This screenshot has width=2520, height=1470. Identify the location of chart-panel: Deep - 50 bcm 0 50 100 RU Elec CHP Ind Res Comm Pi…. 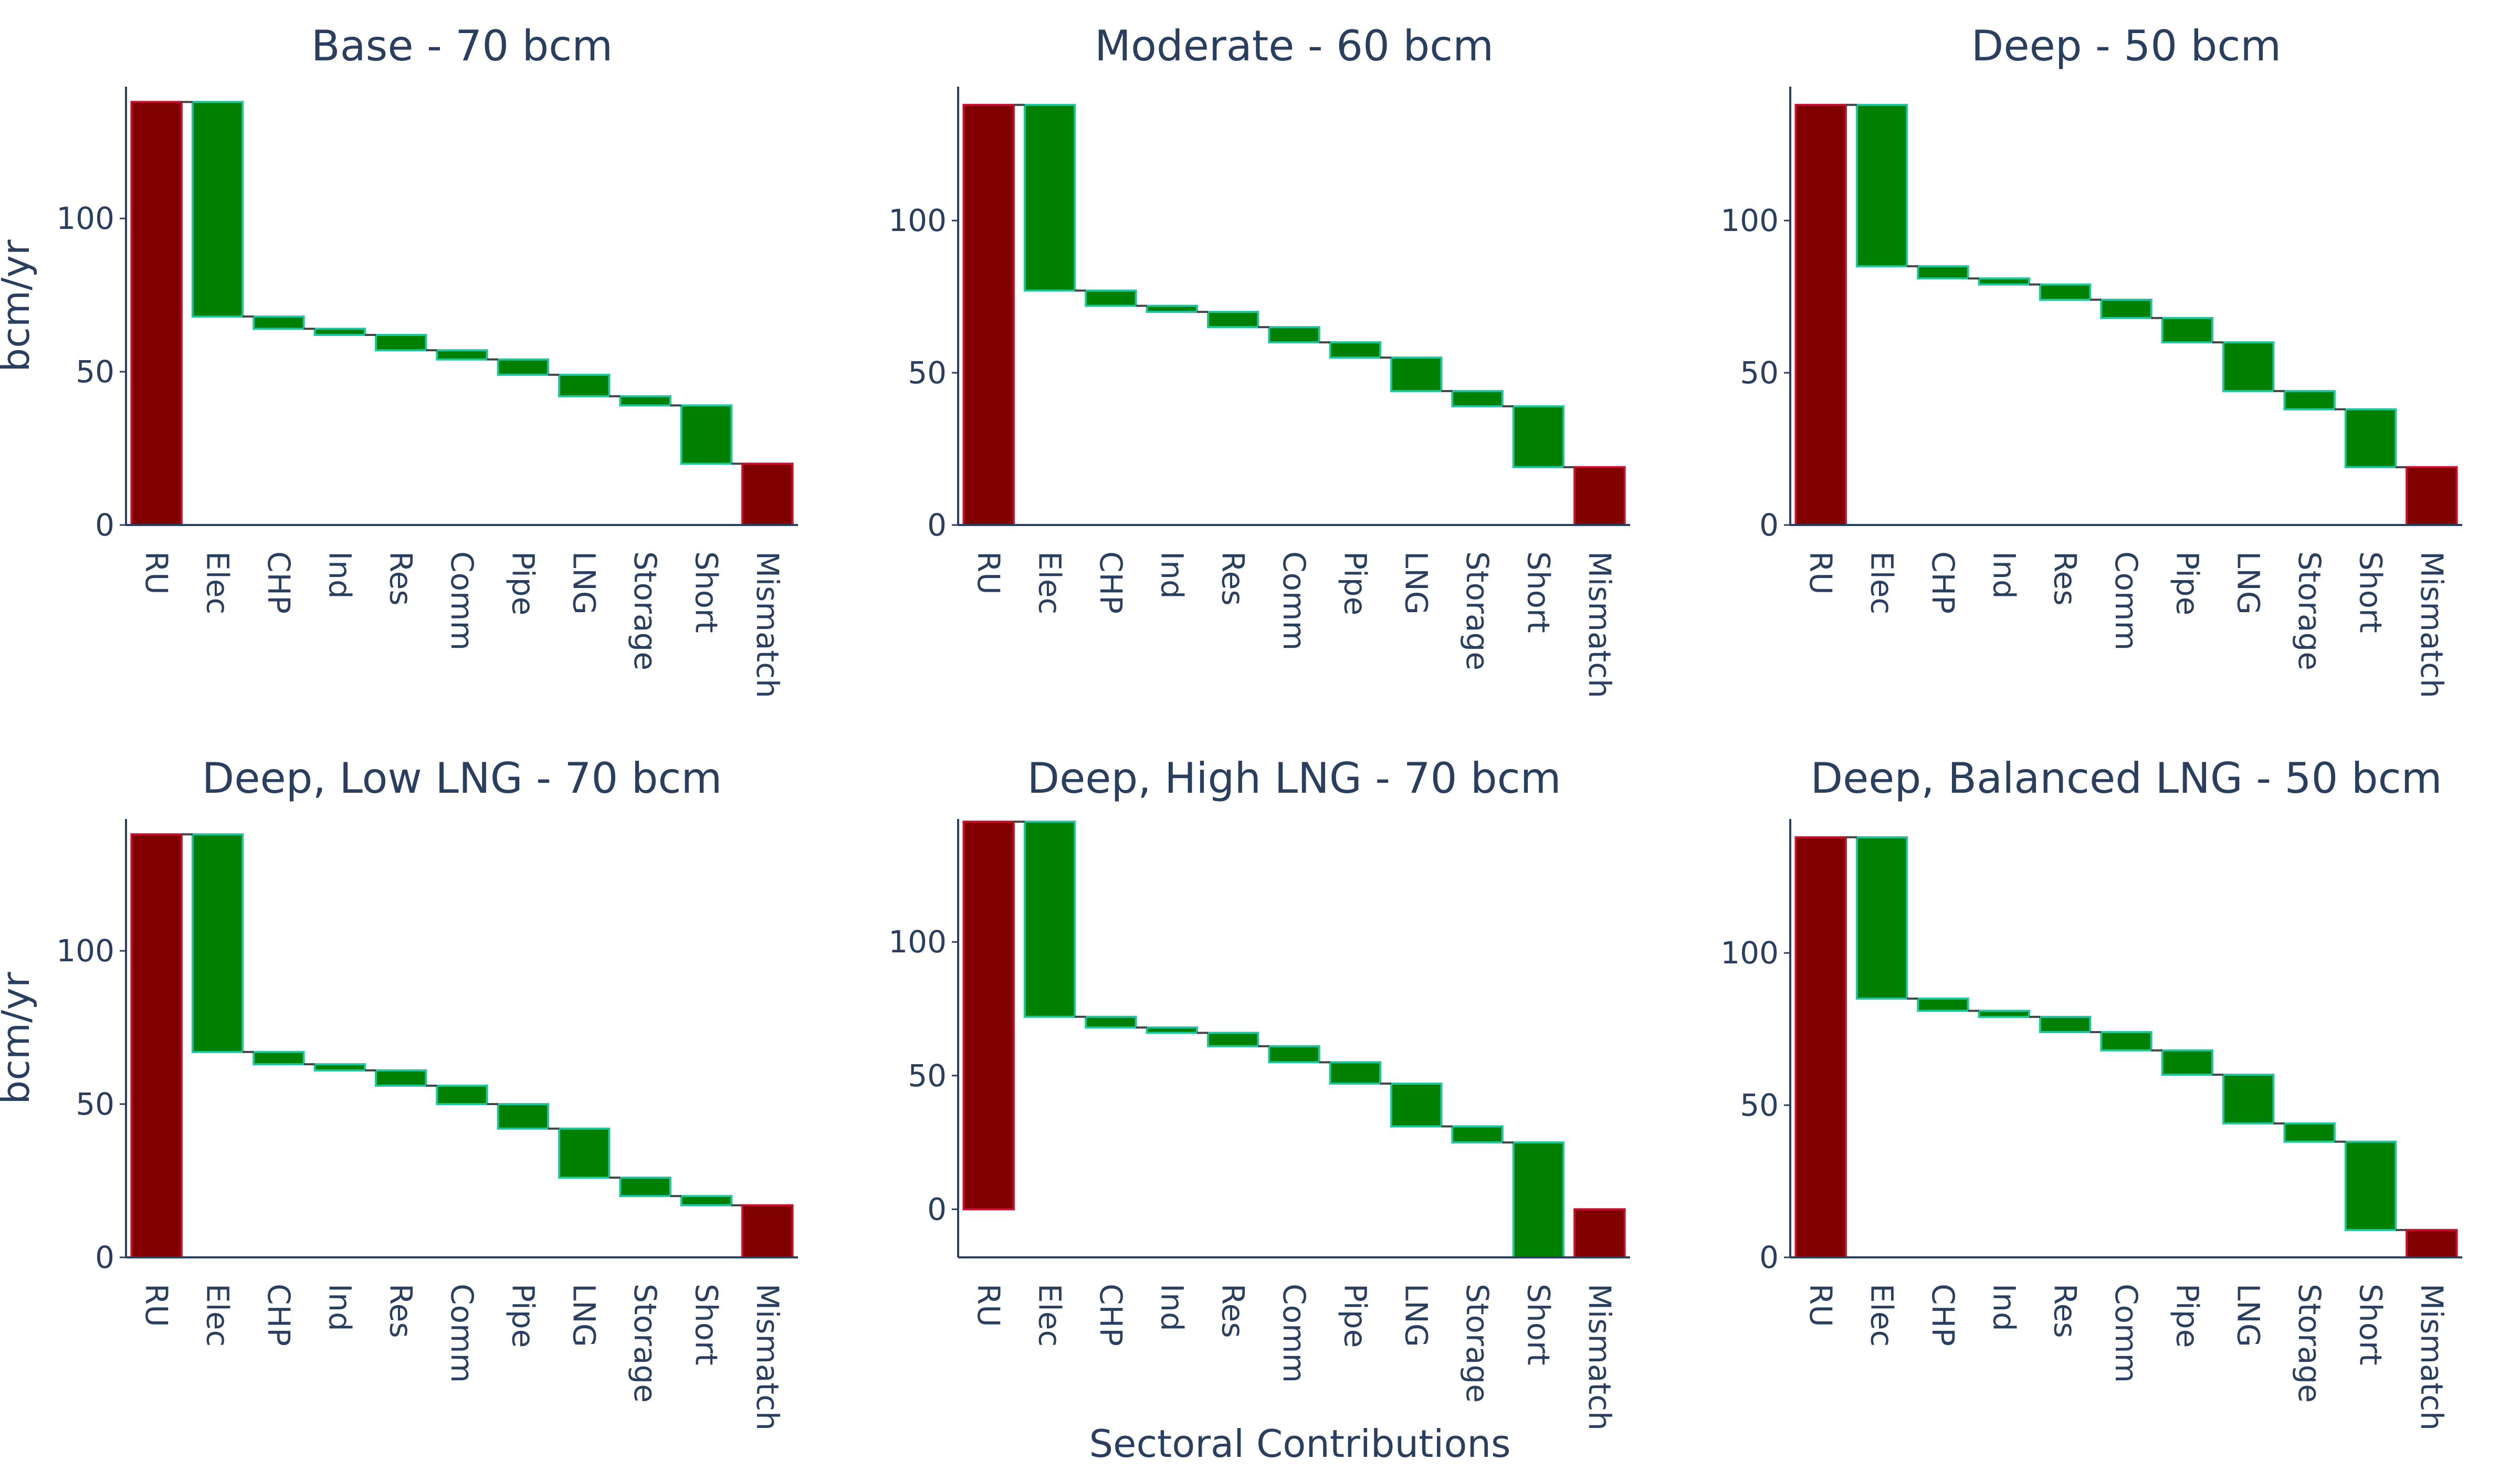
(2091, 360).